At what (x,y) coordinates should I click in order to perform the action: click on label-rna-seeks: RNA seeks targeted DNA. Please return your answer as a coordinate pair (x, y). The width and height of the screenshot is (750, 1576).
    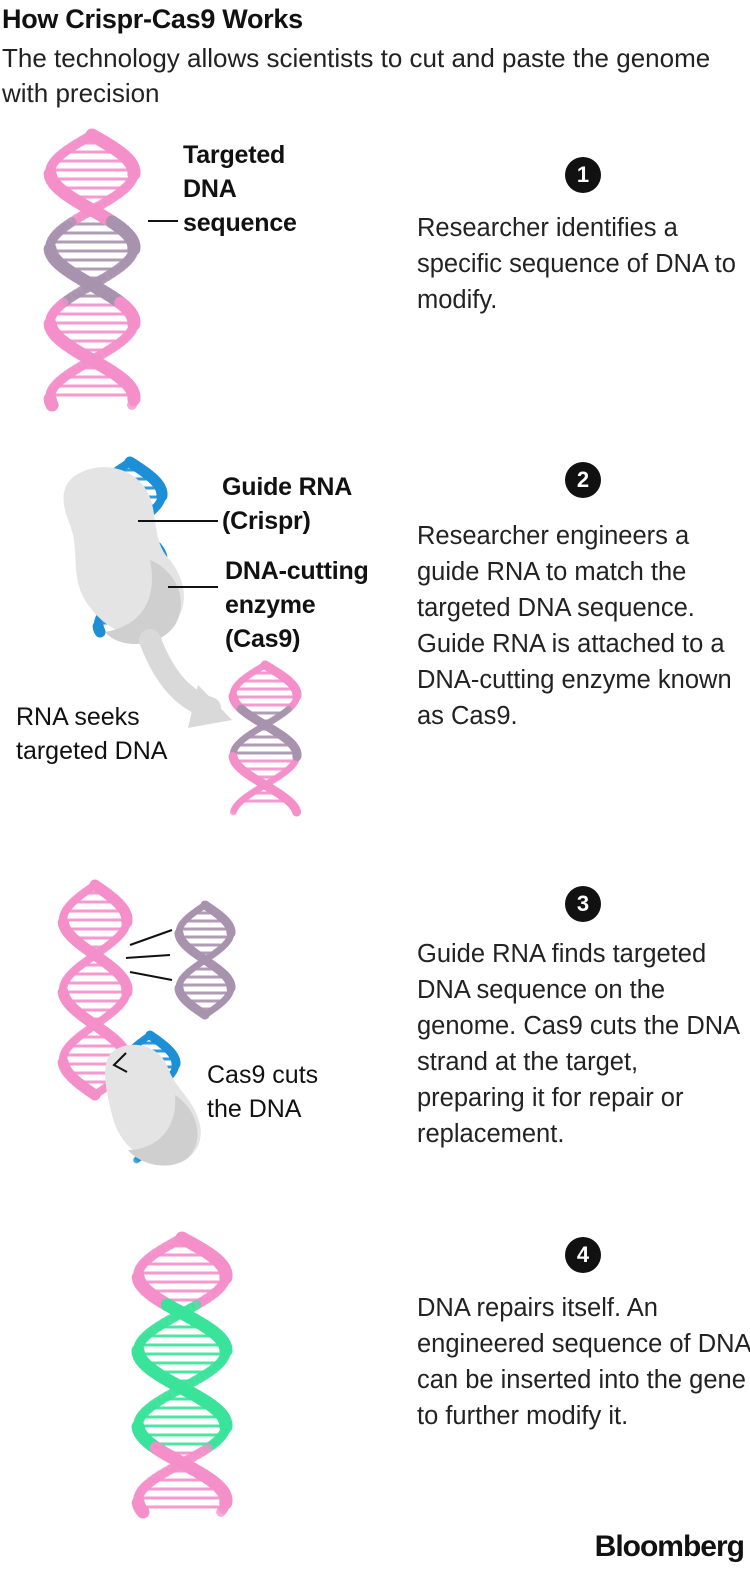
    Looking at the image, I should click on (92, 734).